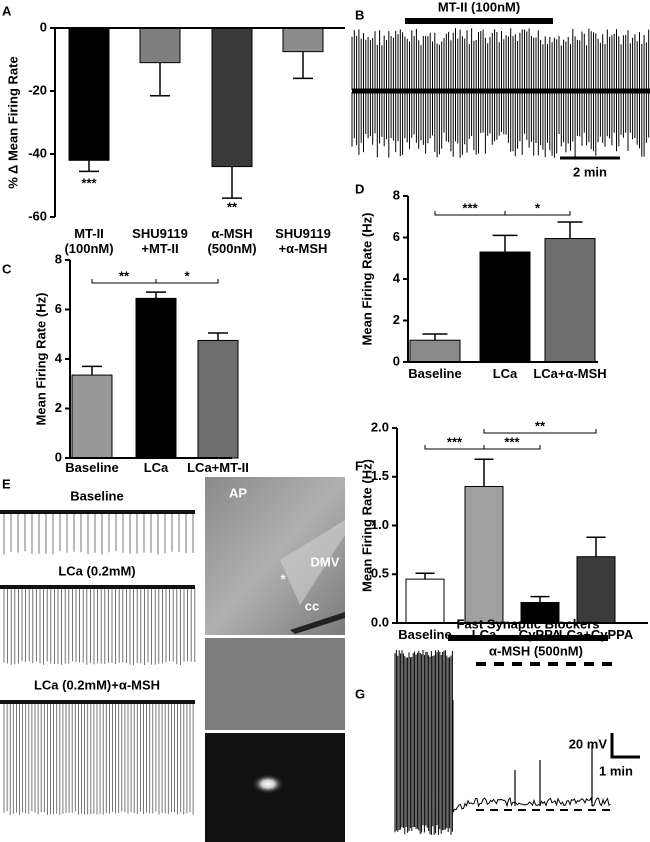 The width and height of the screenshot is (650, 842). What do you see at coordinates (540, 634) in the screenshot?
I see `x-tick-label: CyPPA` at bounding box center [540, 634].